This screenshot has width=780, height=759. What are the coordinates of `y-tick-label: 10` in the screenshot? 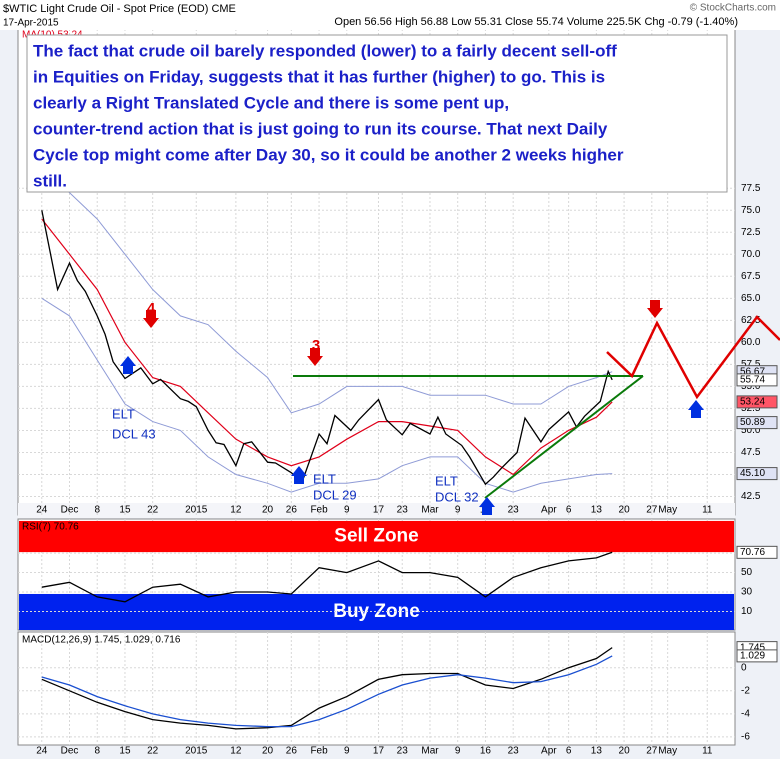 It's located at (747, 611).